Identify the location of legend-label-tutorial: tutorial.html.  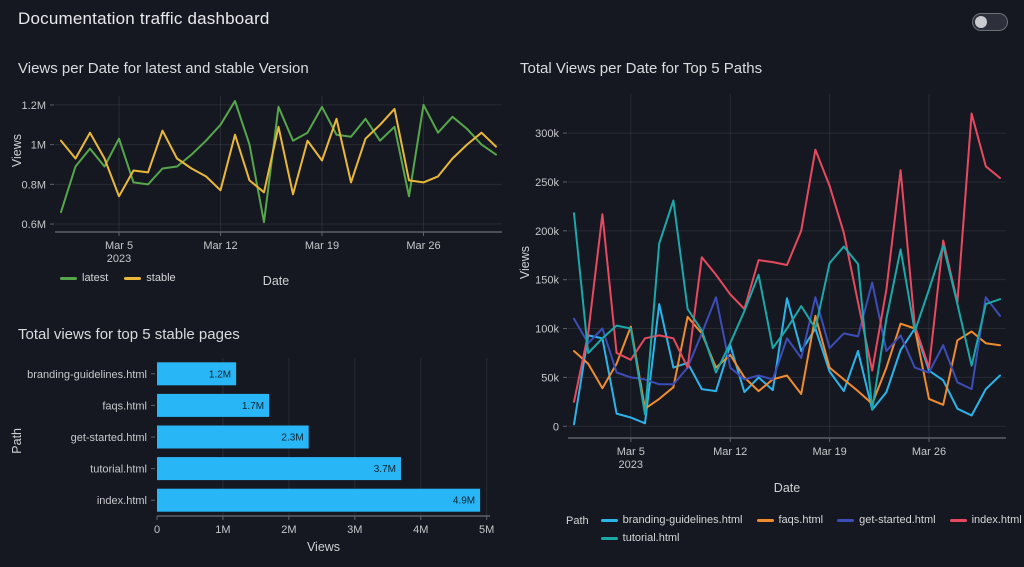
(651, 538).